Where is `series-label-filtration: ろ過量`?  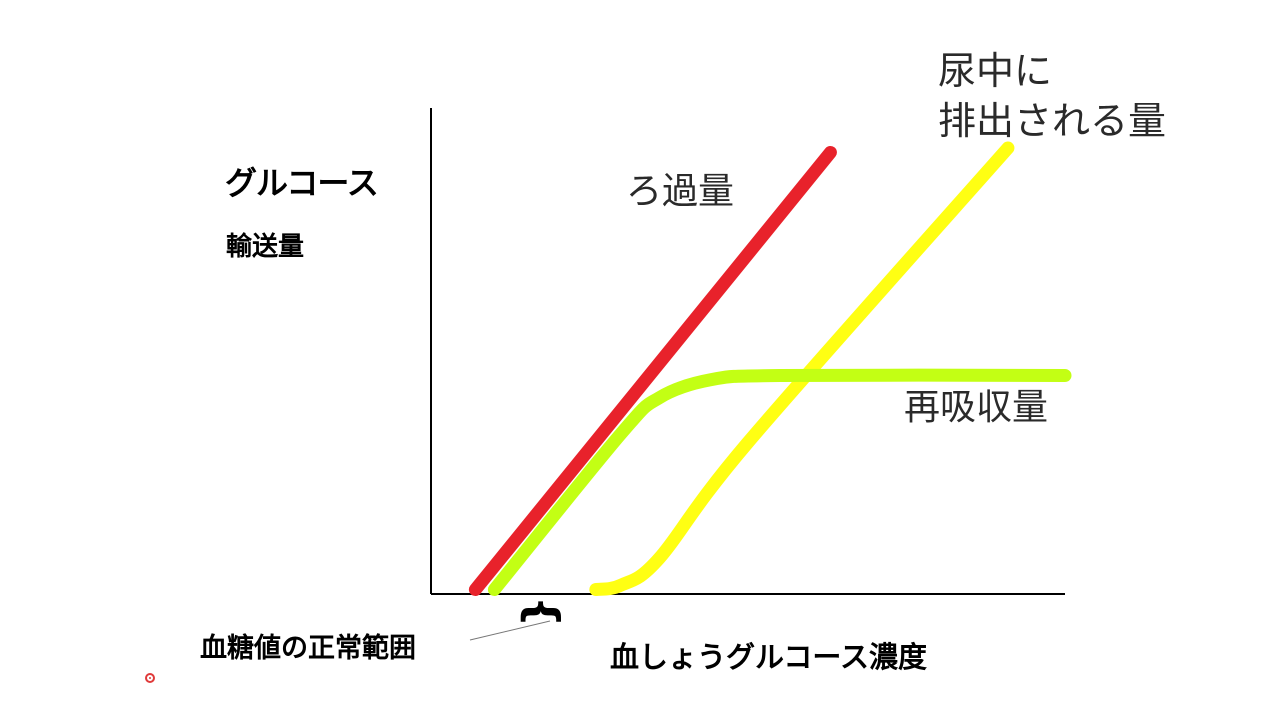
series-label-filtration: ろ過量 is located at coordinates (680, 191).